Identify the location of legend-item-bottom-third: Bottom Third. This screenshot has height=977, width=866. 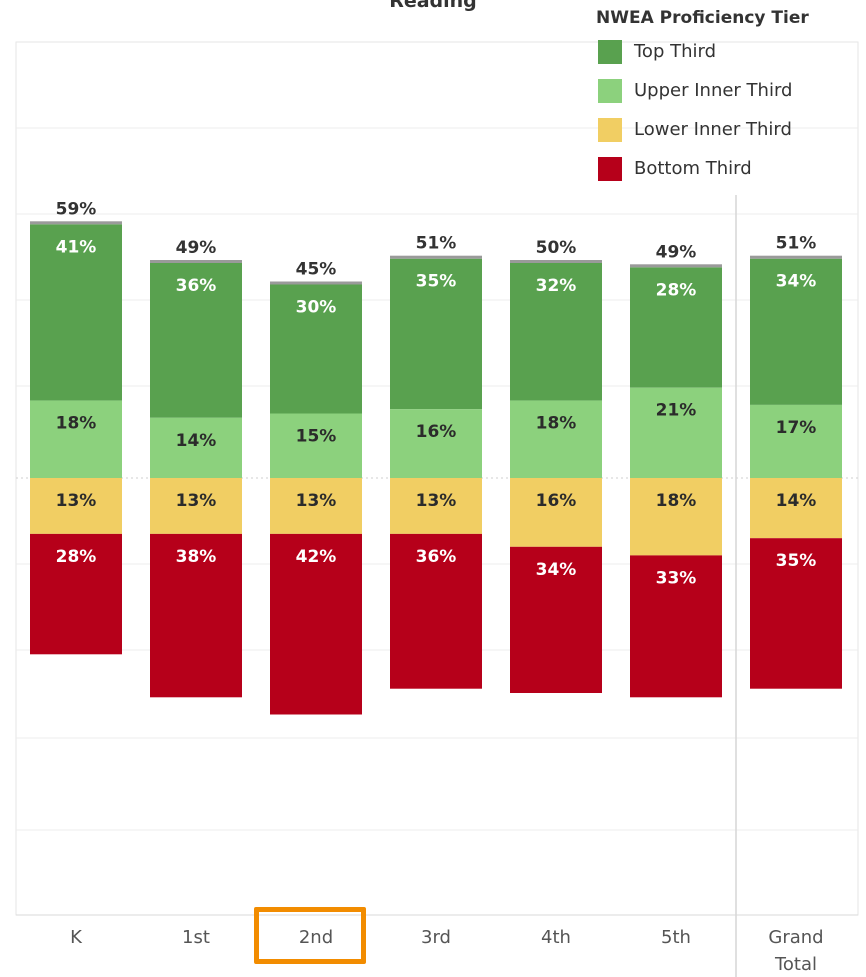
(703, 168).